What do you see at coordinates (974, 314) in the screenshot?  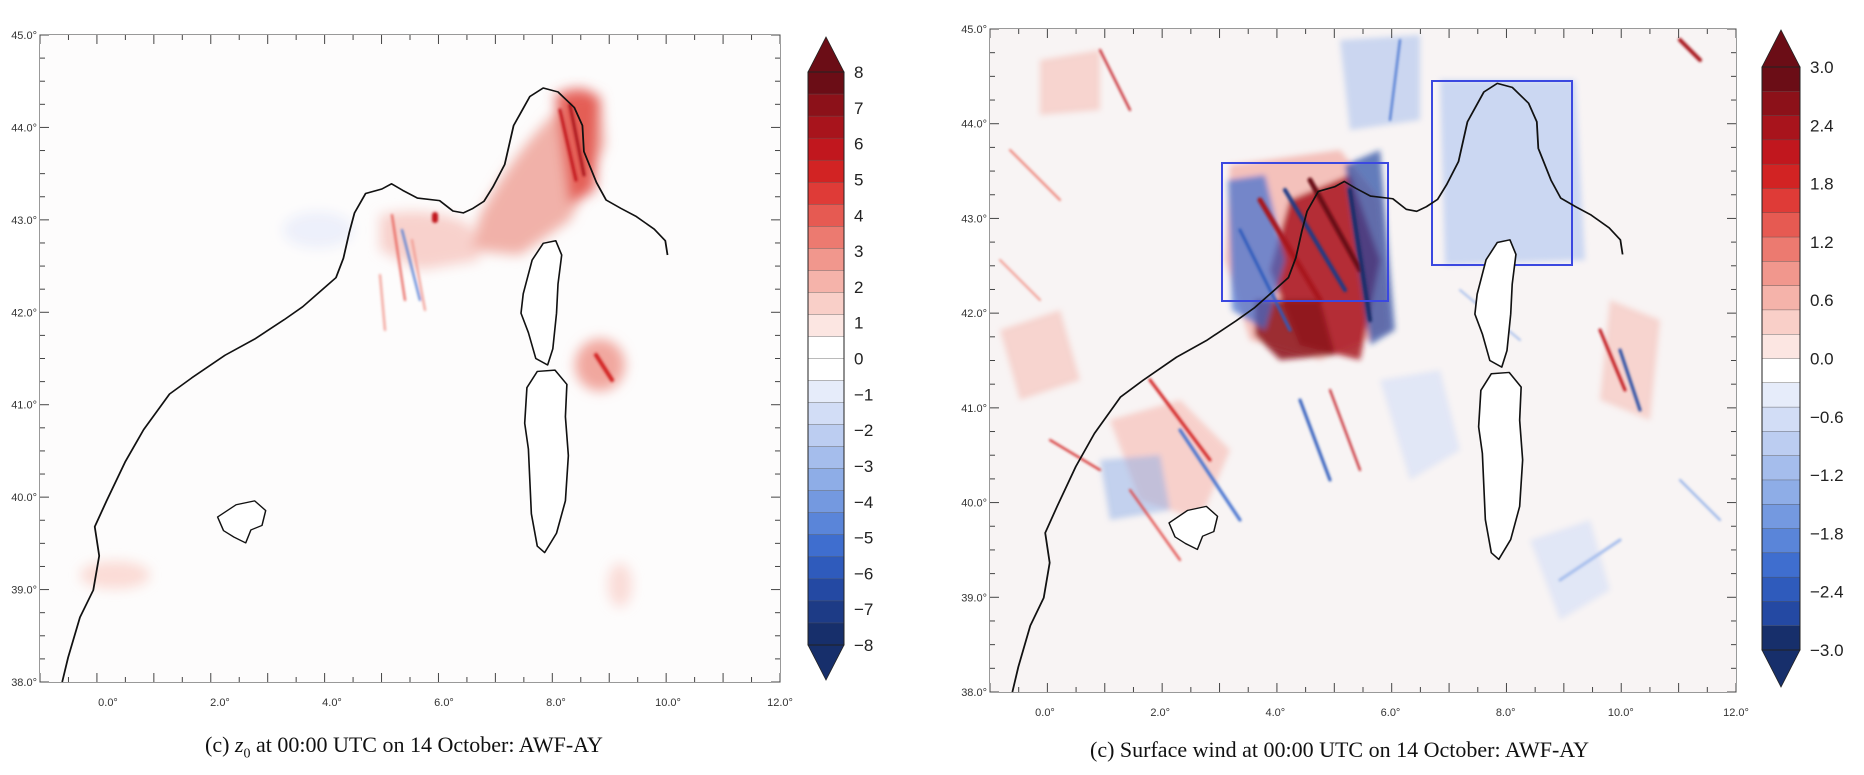 I see `lat-tick-label: 42.0°` at bounding box center [974, 314].